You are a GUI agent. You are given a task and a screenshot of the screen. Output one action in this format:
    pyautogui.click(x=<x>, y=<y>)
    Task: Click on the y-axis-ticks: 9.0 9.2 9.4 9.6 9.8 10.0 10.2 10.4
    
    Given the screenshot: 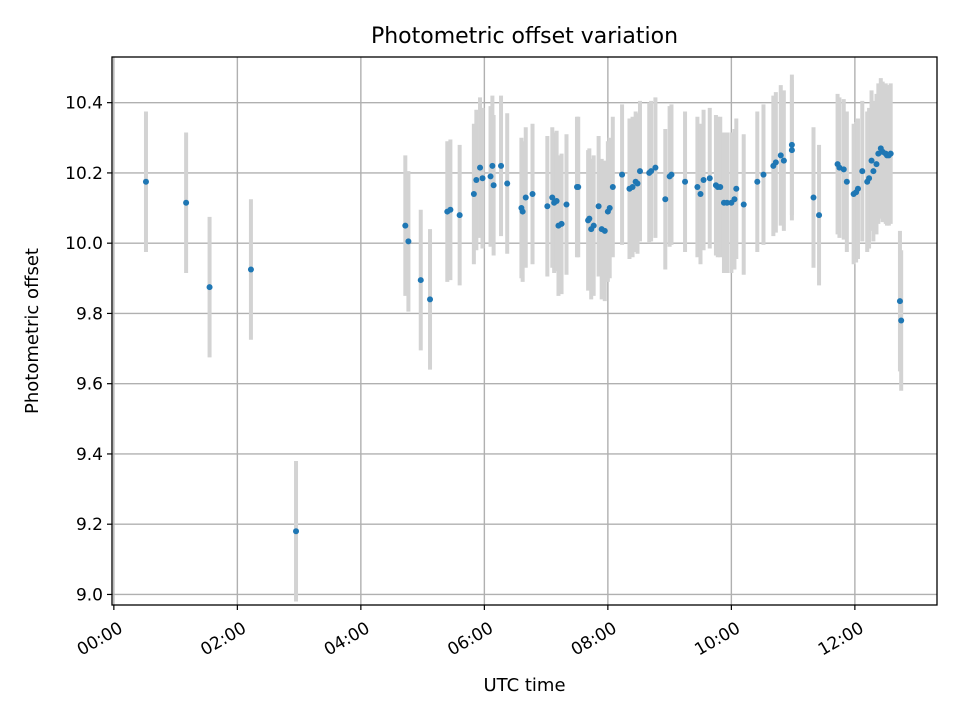 What is the action you would take?
    pyautogui.click(x=88, y=349)
    